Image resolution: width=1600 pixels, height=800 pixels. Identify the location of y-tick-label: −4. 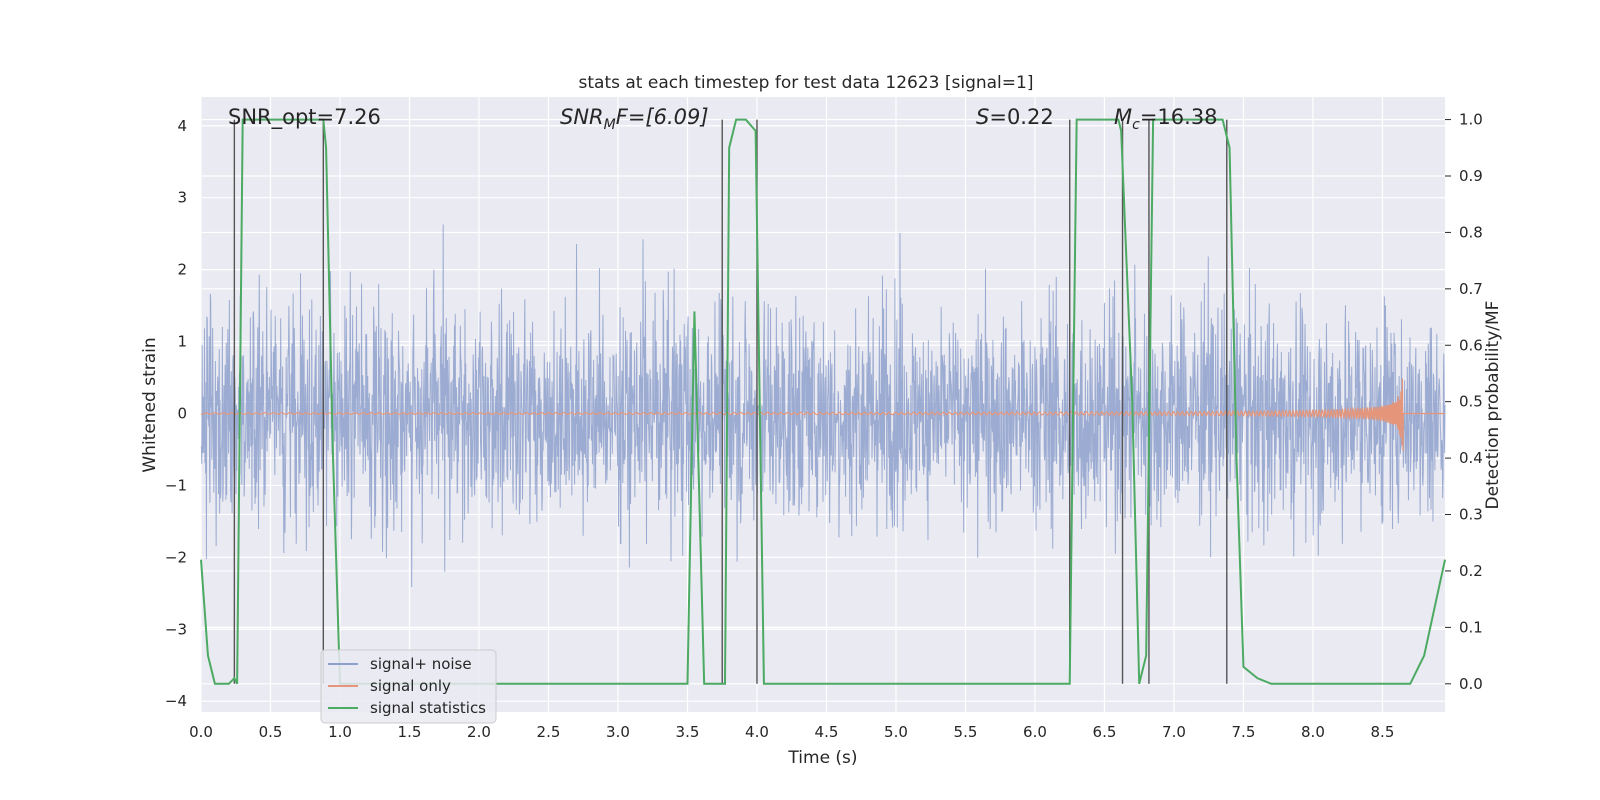
(176, 701).